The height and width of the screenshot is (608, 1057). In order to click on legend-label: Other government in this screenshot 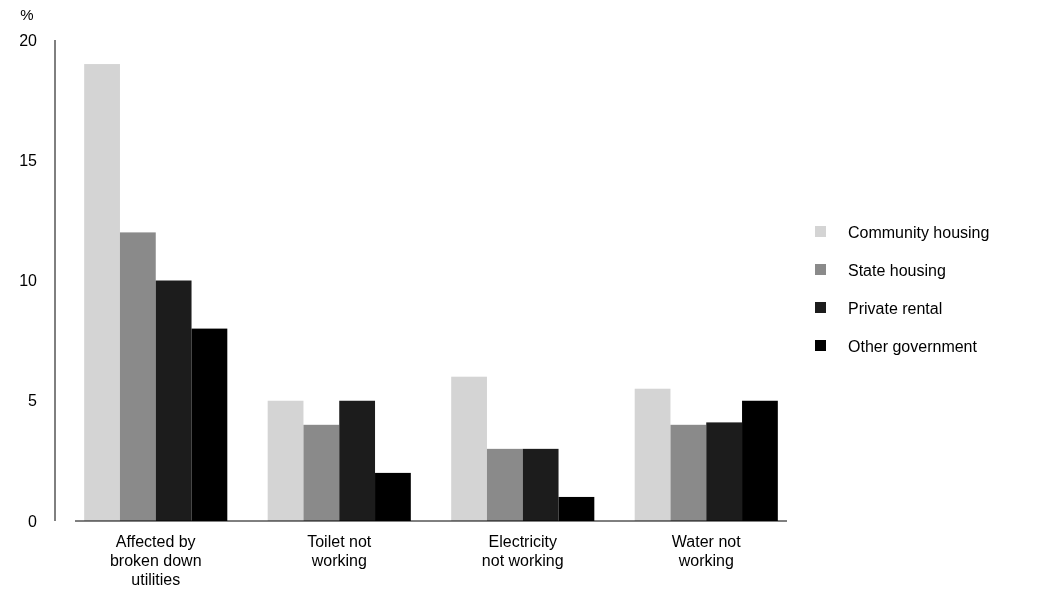, I will do `click(913, 346)`.